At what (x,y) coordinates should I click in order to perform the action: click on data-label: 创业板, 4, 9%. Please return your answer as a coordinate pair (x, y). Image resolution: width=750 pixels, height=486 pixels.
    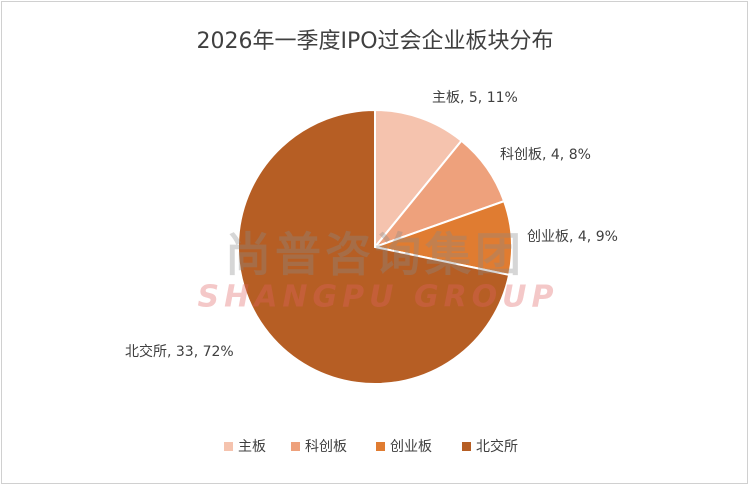
    Looking at the image, I should click on (572, 237).